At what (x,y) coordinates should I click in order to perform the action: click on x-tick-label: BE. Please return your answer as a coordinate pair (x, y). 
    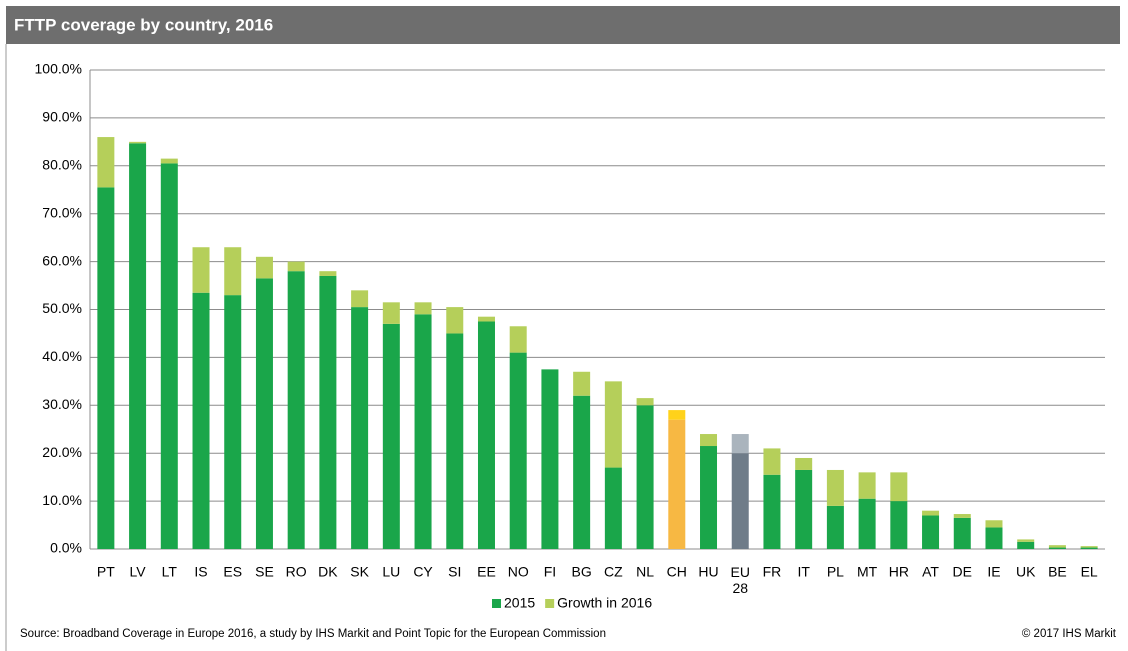
    Looking at the image, I should click on (1057, 572).